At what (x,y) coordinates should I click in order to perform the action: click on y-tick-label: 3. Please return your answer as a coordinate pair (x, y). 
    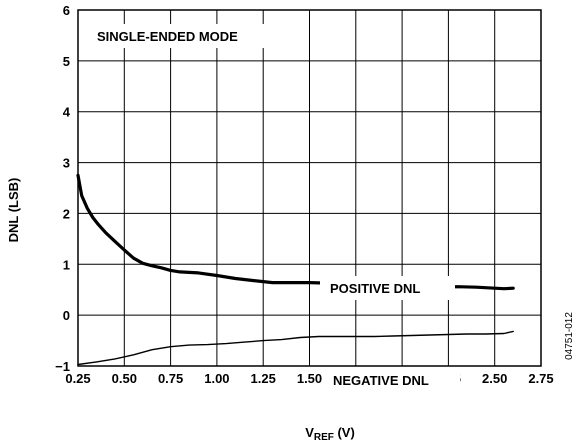
    Looking at the image, I should click on (66, 163).